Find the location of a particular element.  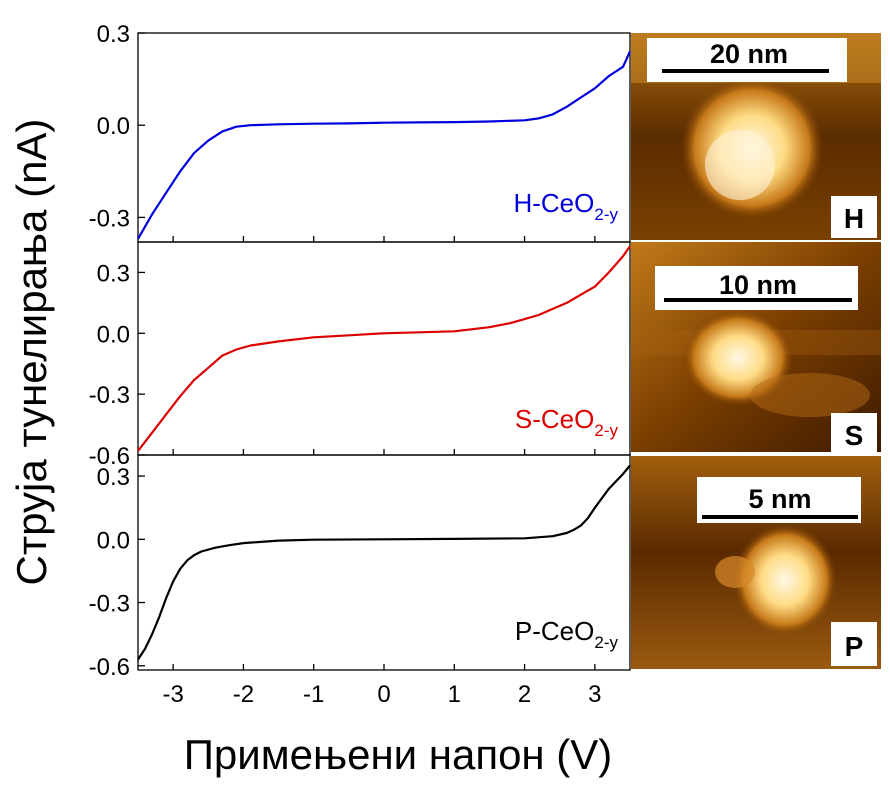

x-tick-label: 0 is located at coordinates (383, 694).